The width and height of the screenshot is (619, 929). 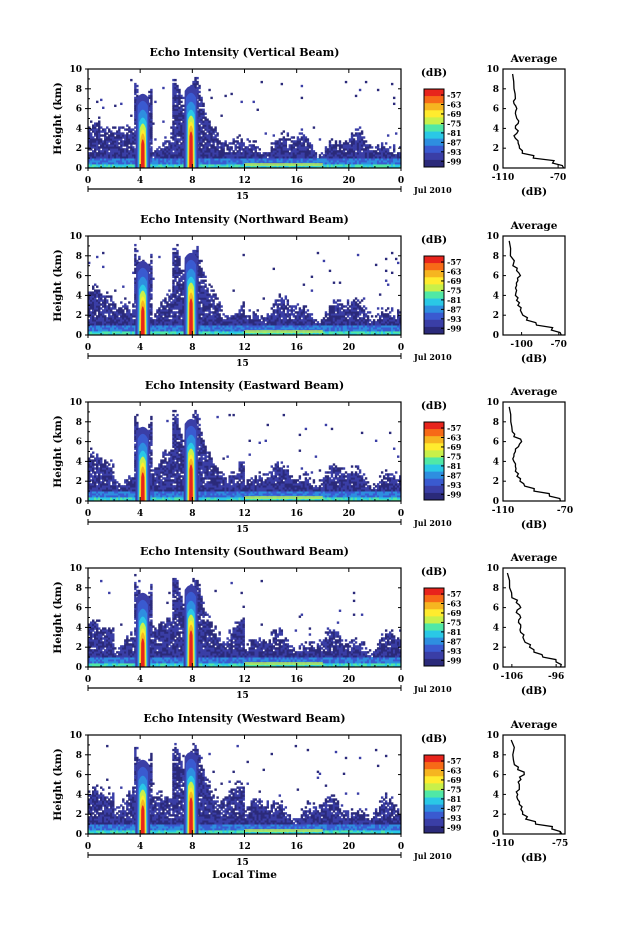 What do you see at coordinates (454, 437) in the screenshot?
I see `colorbar-level: -63` at bounding box center [454, 437].